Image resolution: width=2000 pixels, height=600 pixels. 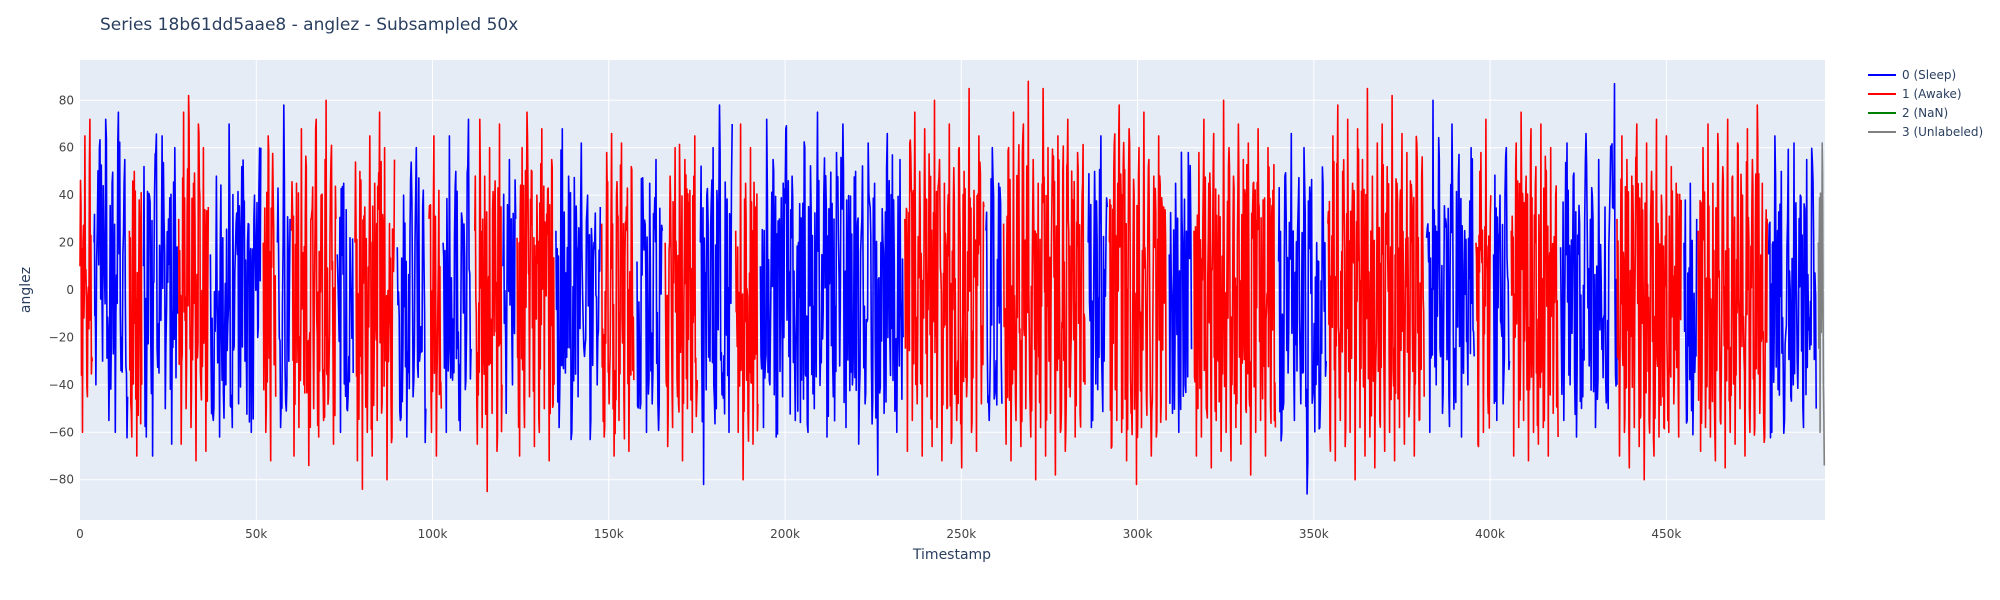 I want to click on y-axis-title: anglez, so click(x=26, y=290).